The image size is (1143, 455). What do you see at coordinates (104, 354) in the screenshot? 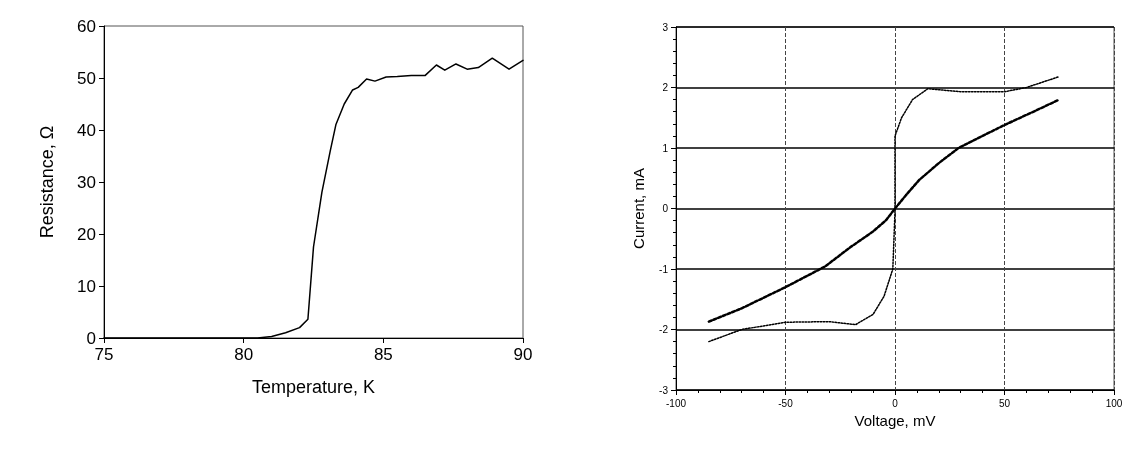
I see `x-tick-label: 75` at bounding box center [104, 354].